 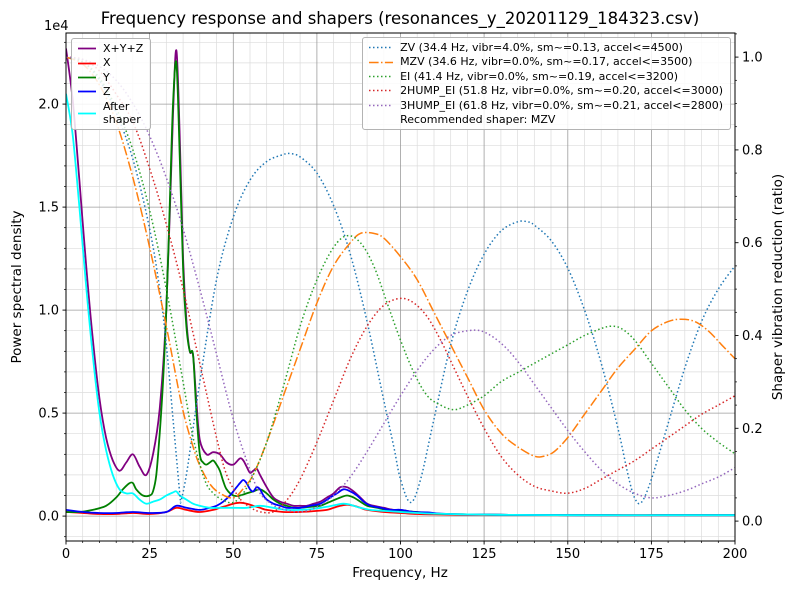 I want to click on legend-psd-item-4: After shaper, so click(x=110, y=113).